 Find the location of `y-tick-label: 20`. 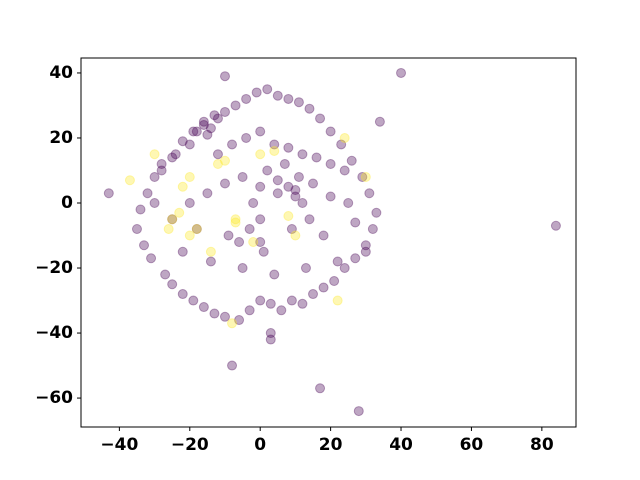

y-tick-label: 20 is located at coordinates (61, 138).